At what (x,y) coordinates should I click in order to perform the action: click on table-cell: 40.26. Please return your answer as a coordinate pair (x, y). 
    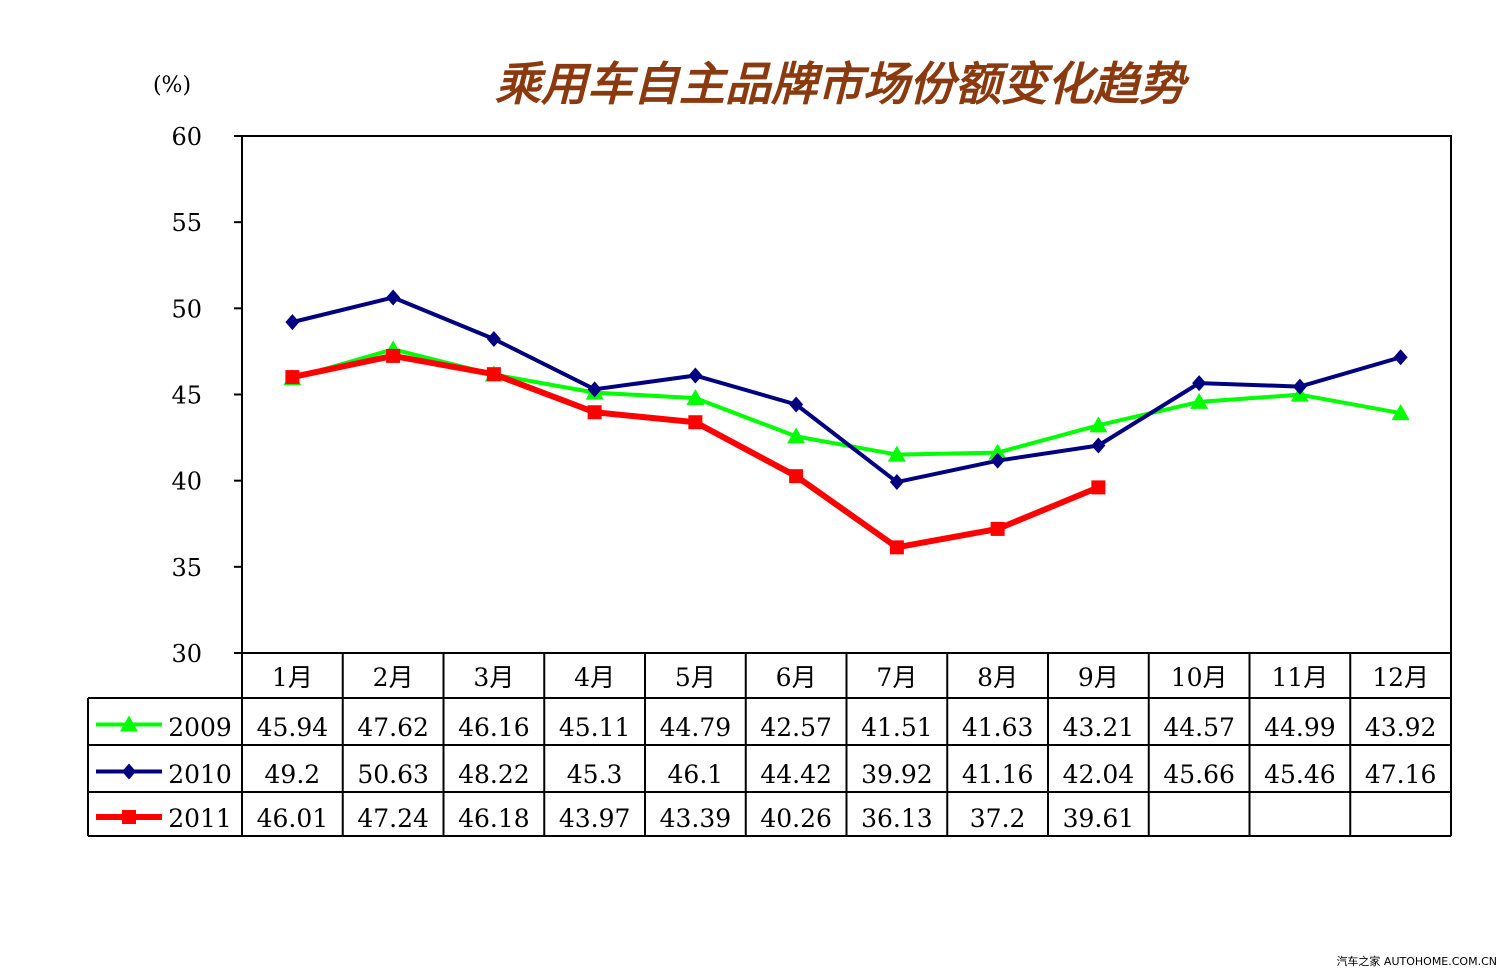
    Looking at the image, I should click on (796, 818).